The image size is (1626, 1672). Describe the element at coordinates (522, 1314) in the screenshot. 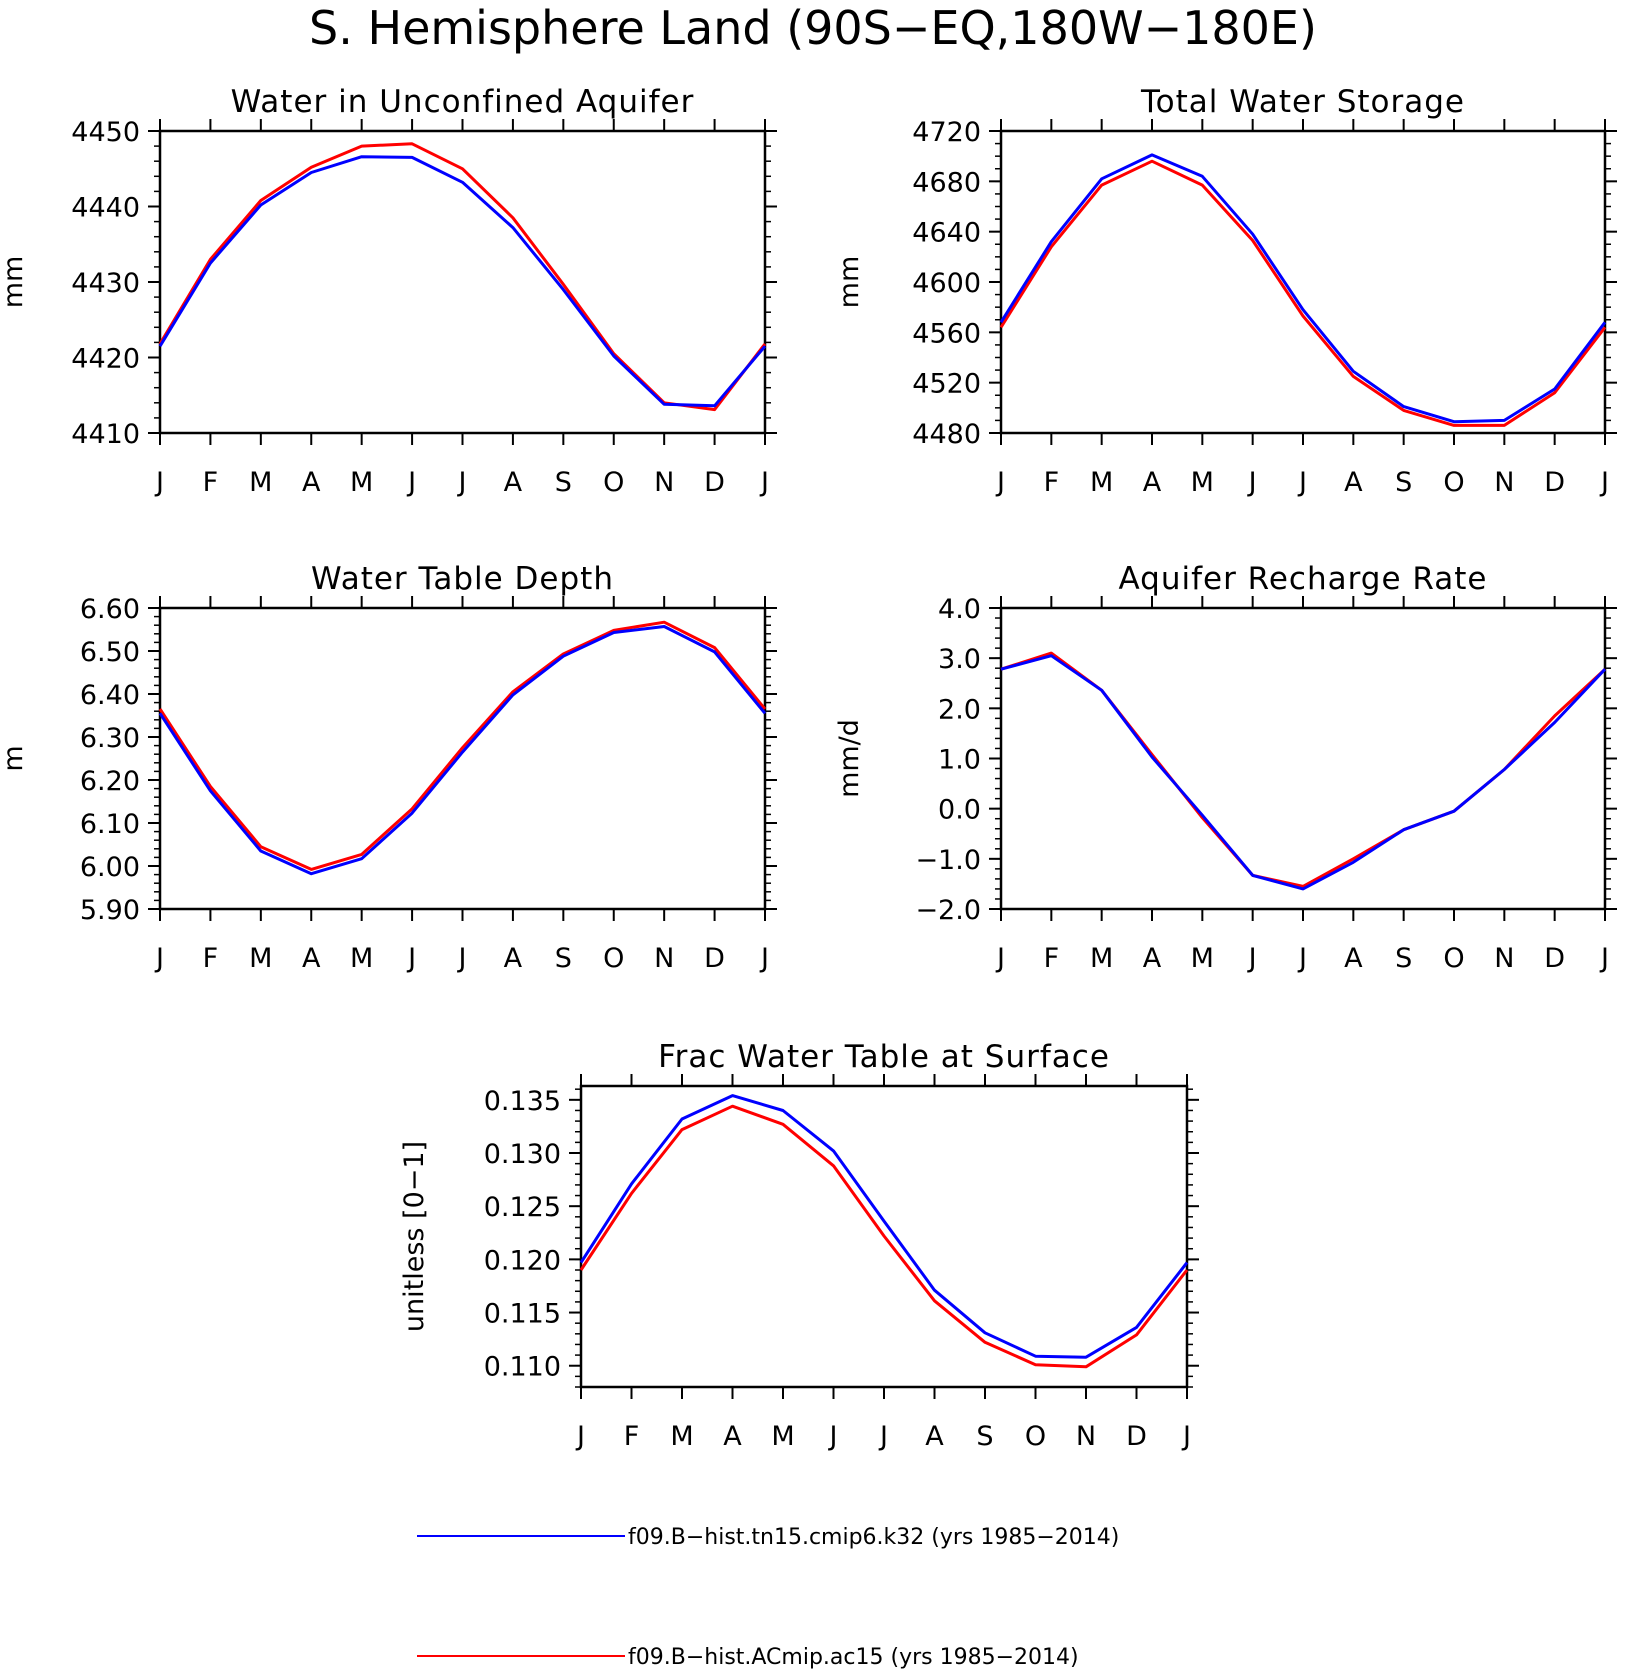

I see `y-tick-label: 0.115` at that location.